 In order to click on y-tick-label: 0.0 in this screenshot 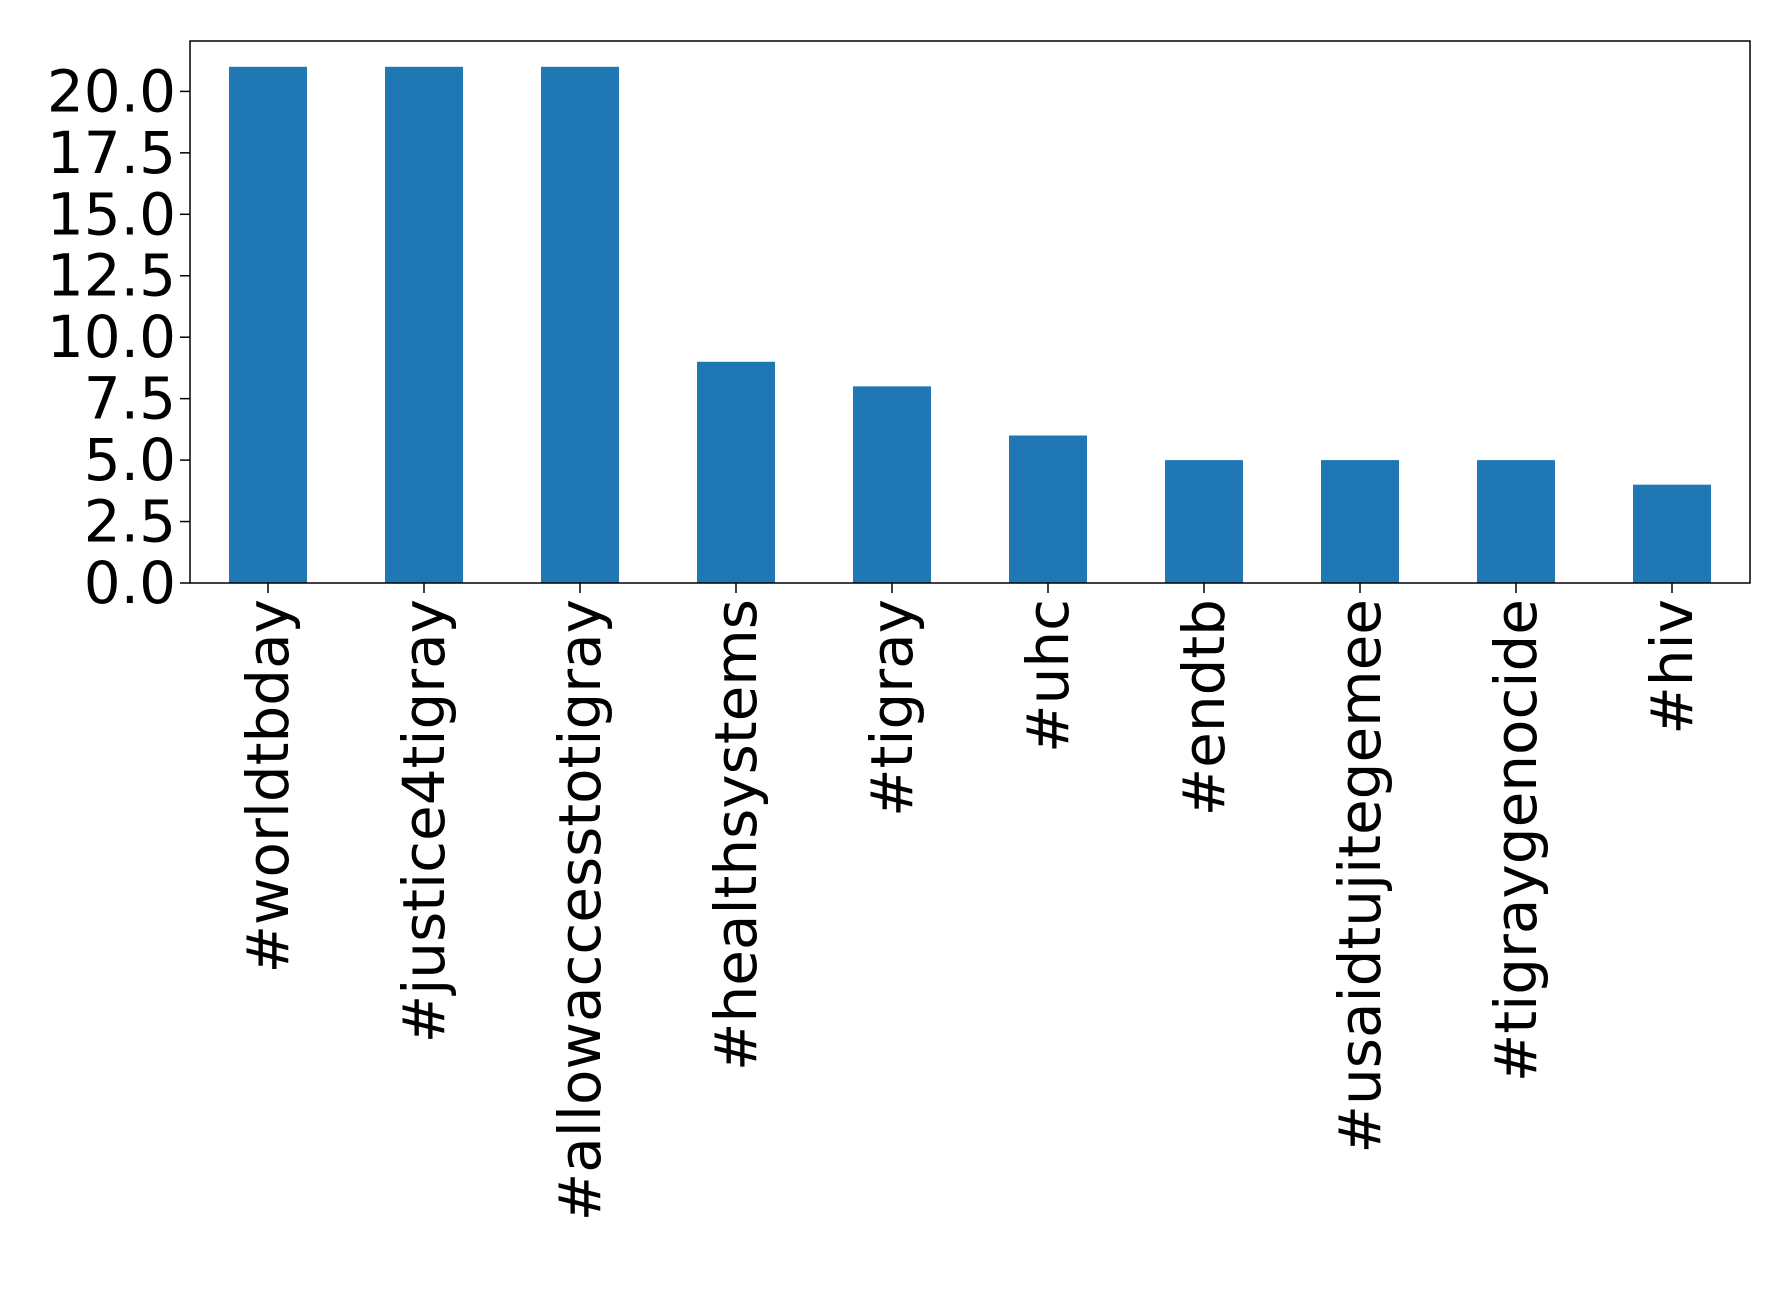, I will do `click(130, 583)`.